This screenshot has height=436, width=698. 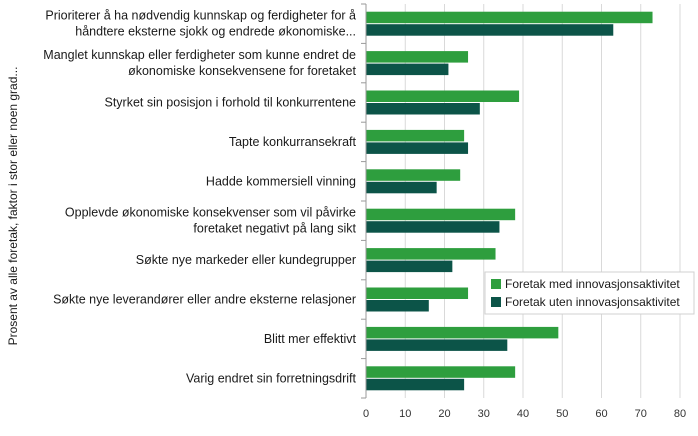 I want to click on x-tick-label: 10, so click(x=405, y=414).